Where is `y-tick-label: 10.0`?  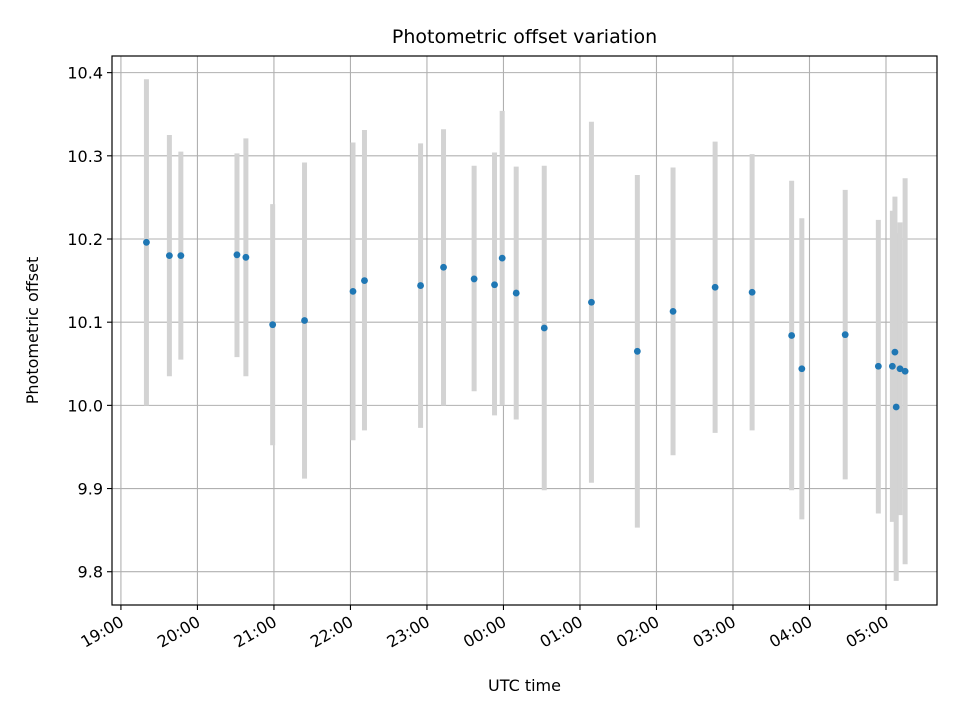 y-tick-label: 10.0 is located at coordinates (85, 405).